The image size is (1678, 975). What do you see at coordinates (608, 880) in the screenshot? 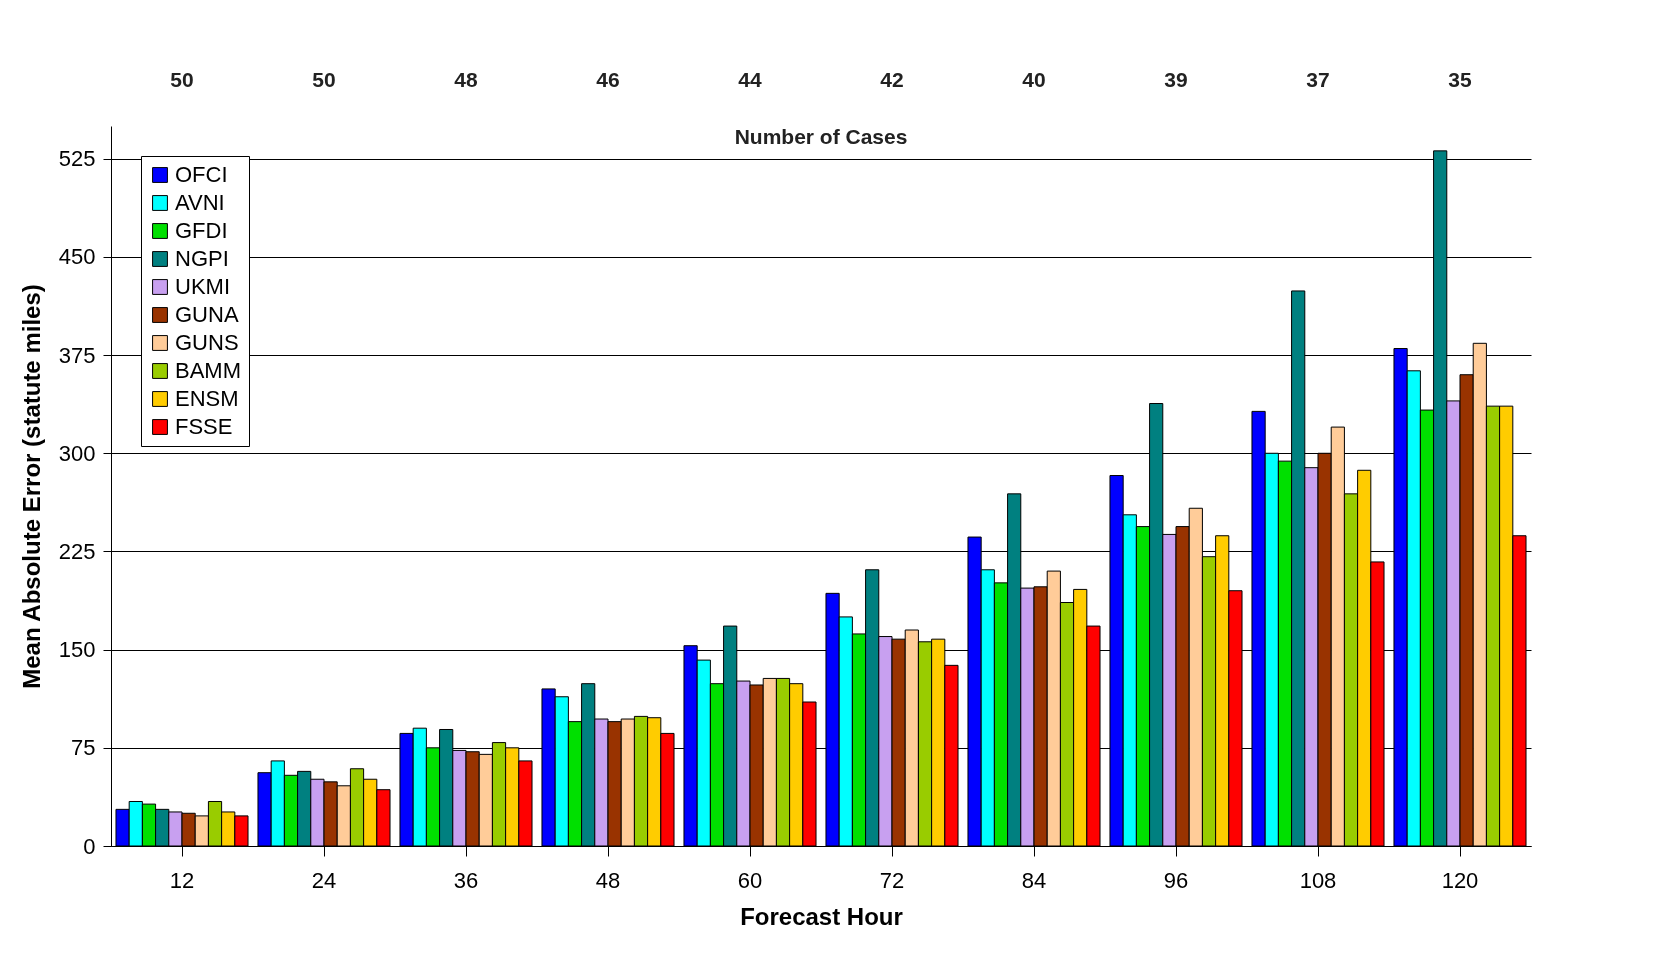
I see `x-tick-label: 48` at bounding box center [608, 880].